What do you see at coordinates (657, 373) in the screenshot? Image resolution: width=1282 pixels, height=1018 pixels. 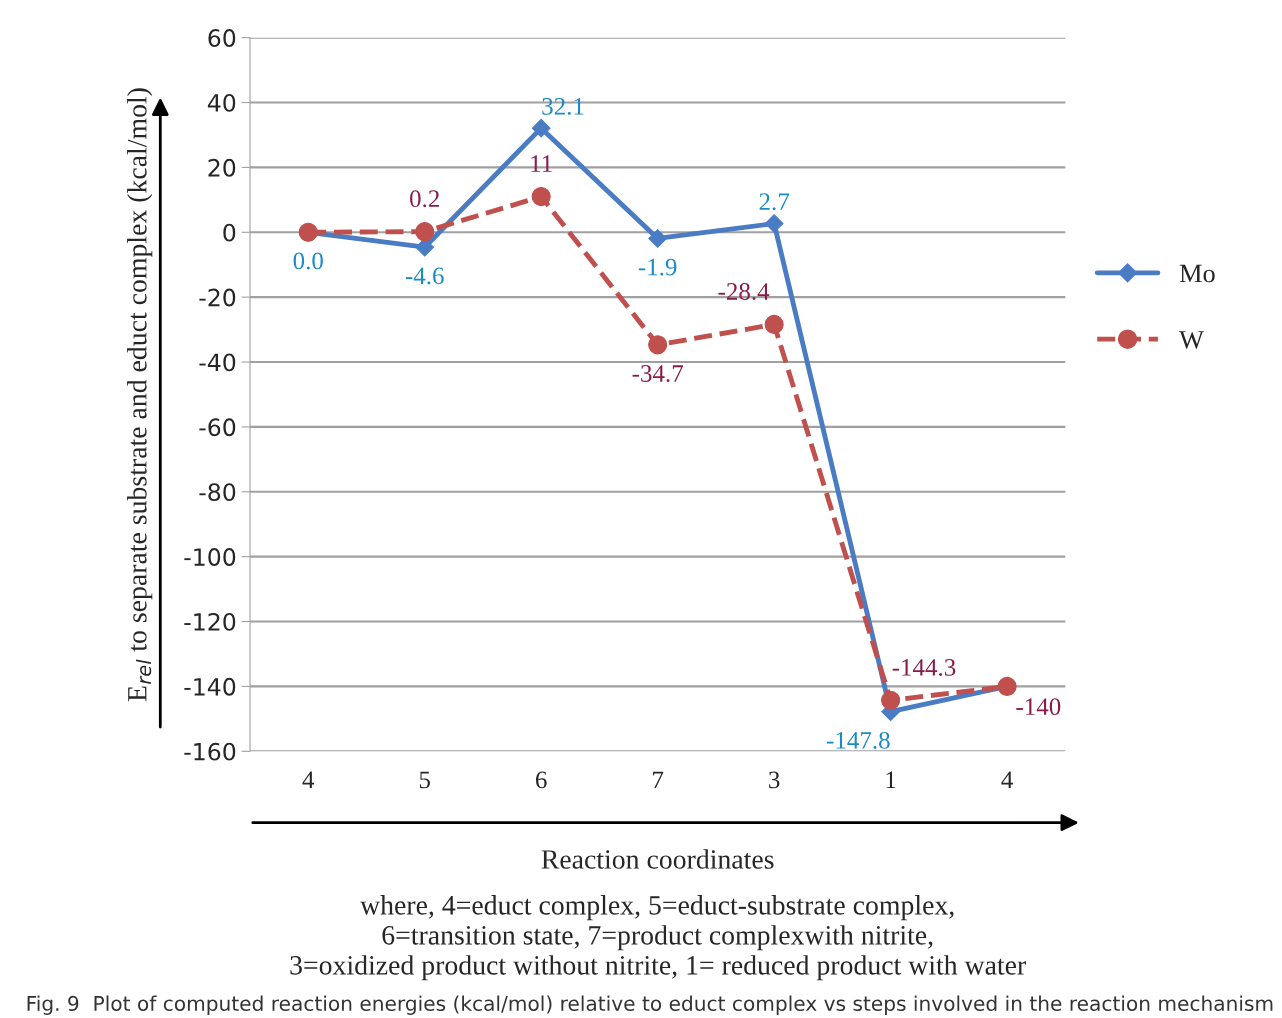 I see `data-label: -34.7` at bounding box center [657, 373].